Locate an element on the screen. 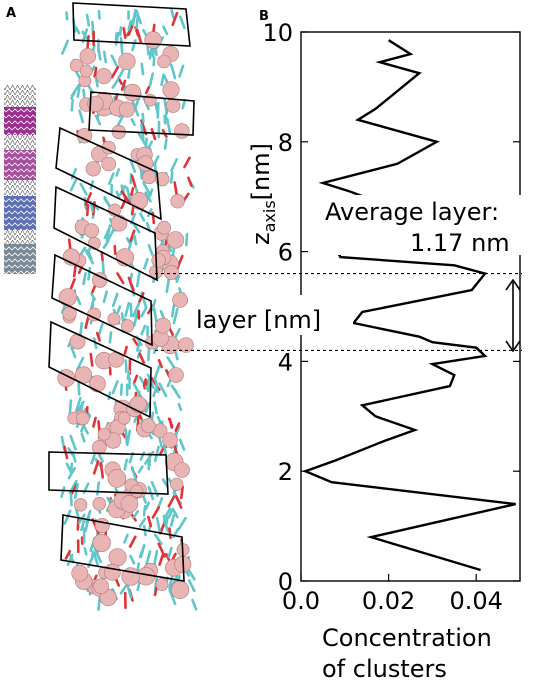 This screenshot has width=536, height=689. x-tick-label: 0.02 is located at coordinates (388, 601).